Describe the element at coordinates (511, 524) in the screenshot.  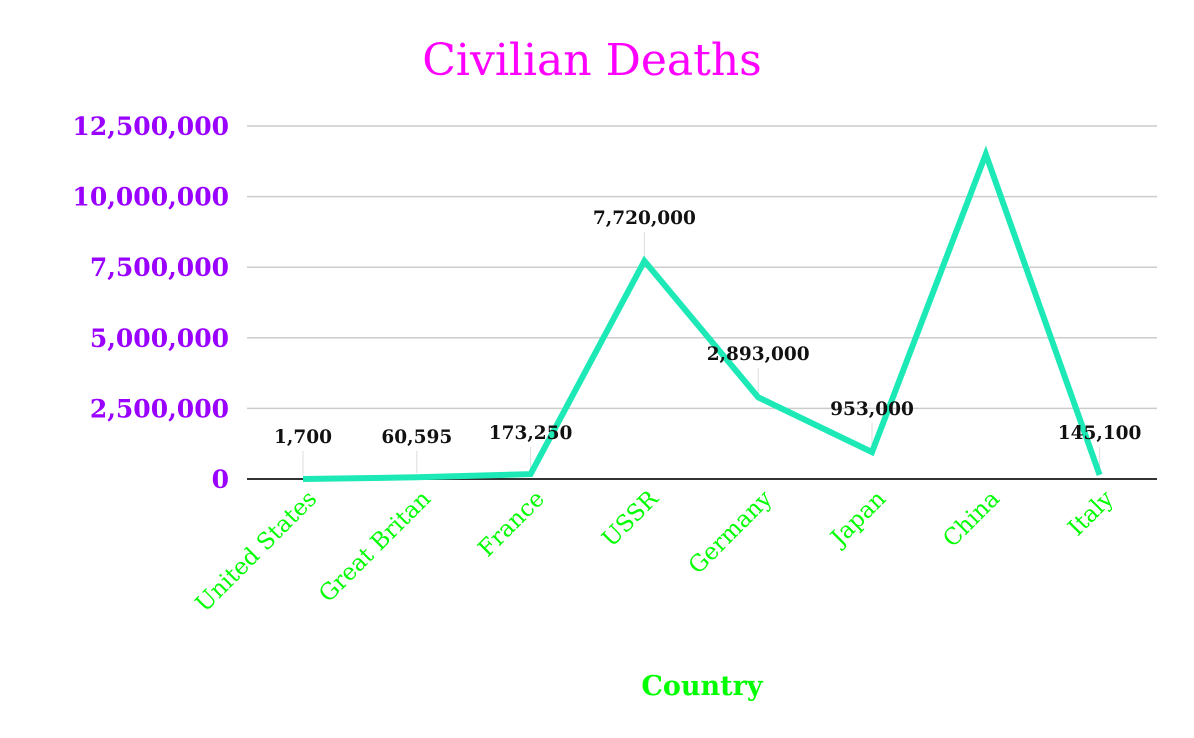
I see `x-tick-label: France` at that location.